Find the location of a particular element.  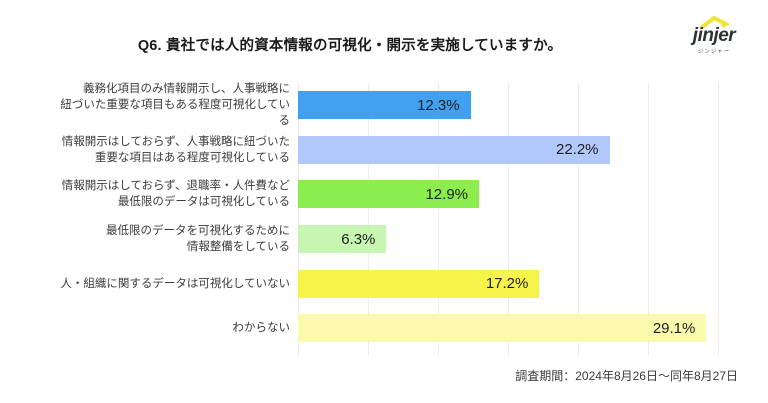

jinjer-logo: jinjer ジンジャー is located at coordinates (714, 35).